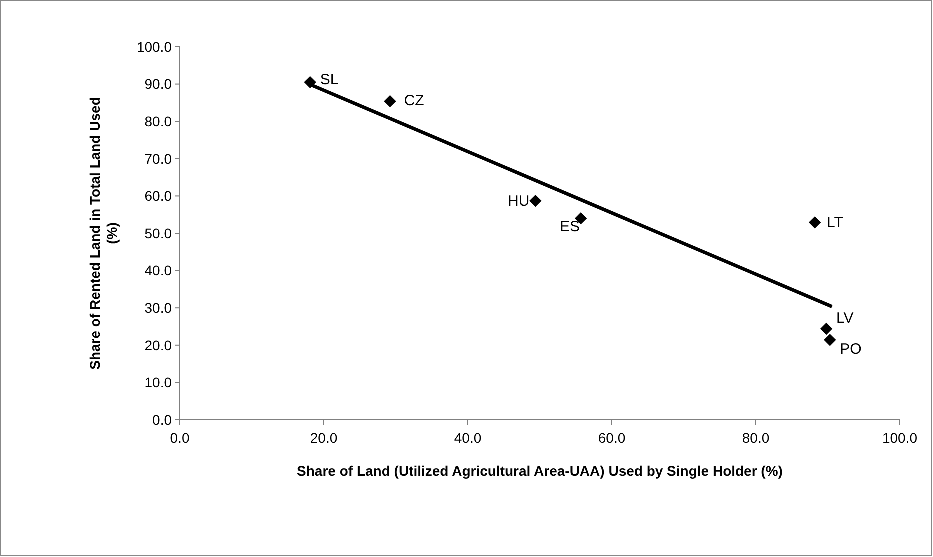  What do you see at coordinates (158, 84) in the screenshot?
I see `y-tick-label: 90.0` at bounding box center [158, 84].